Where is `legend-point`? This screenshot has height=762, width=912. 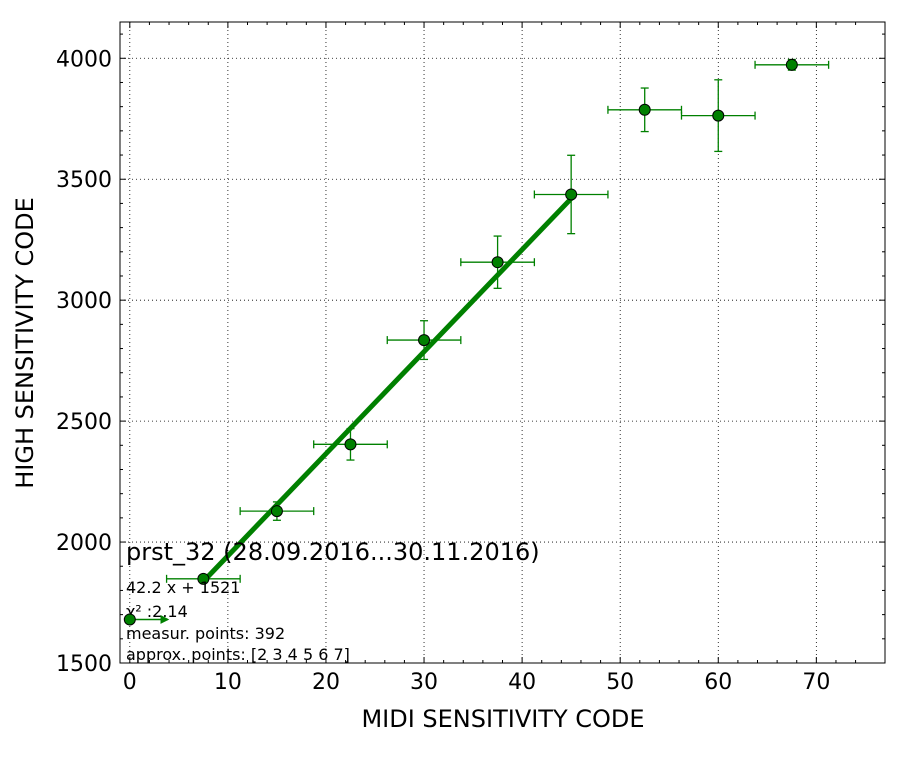
legend-point is located at coordinates (129, 619).